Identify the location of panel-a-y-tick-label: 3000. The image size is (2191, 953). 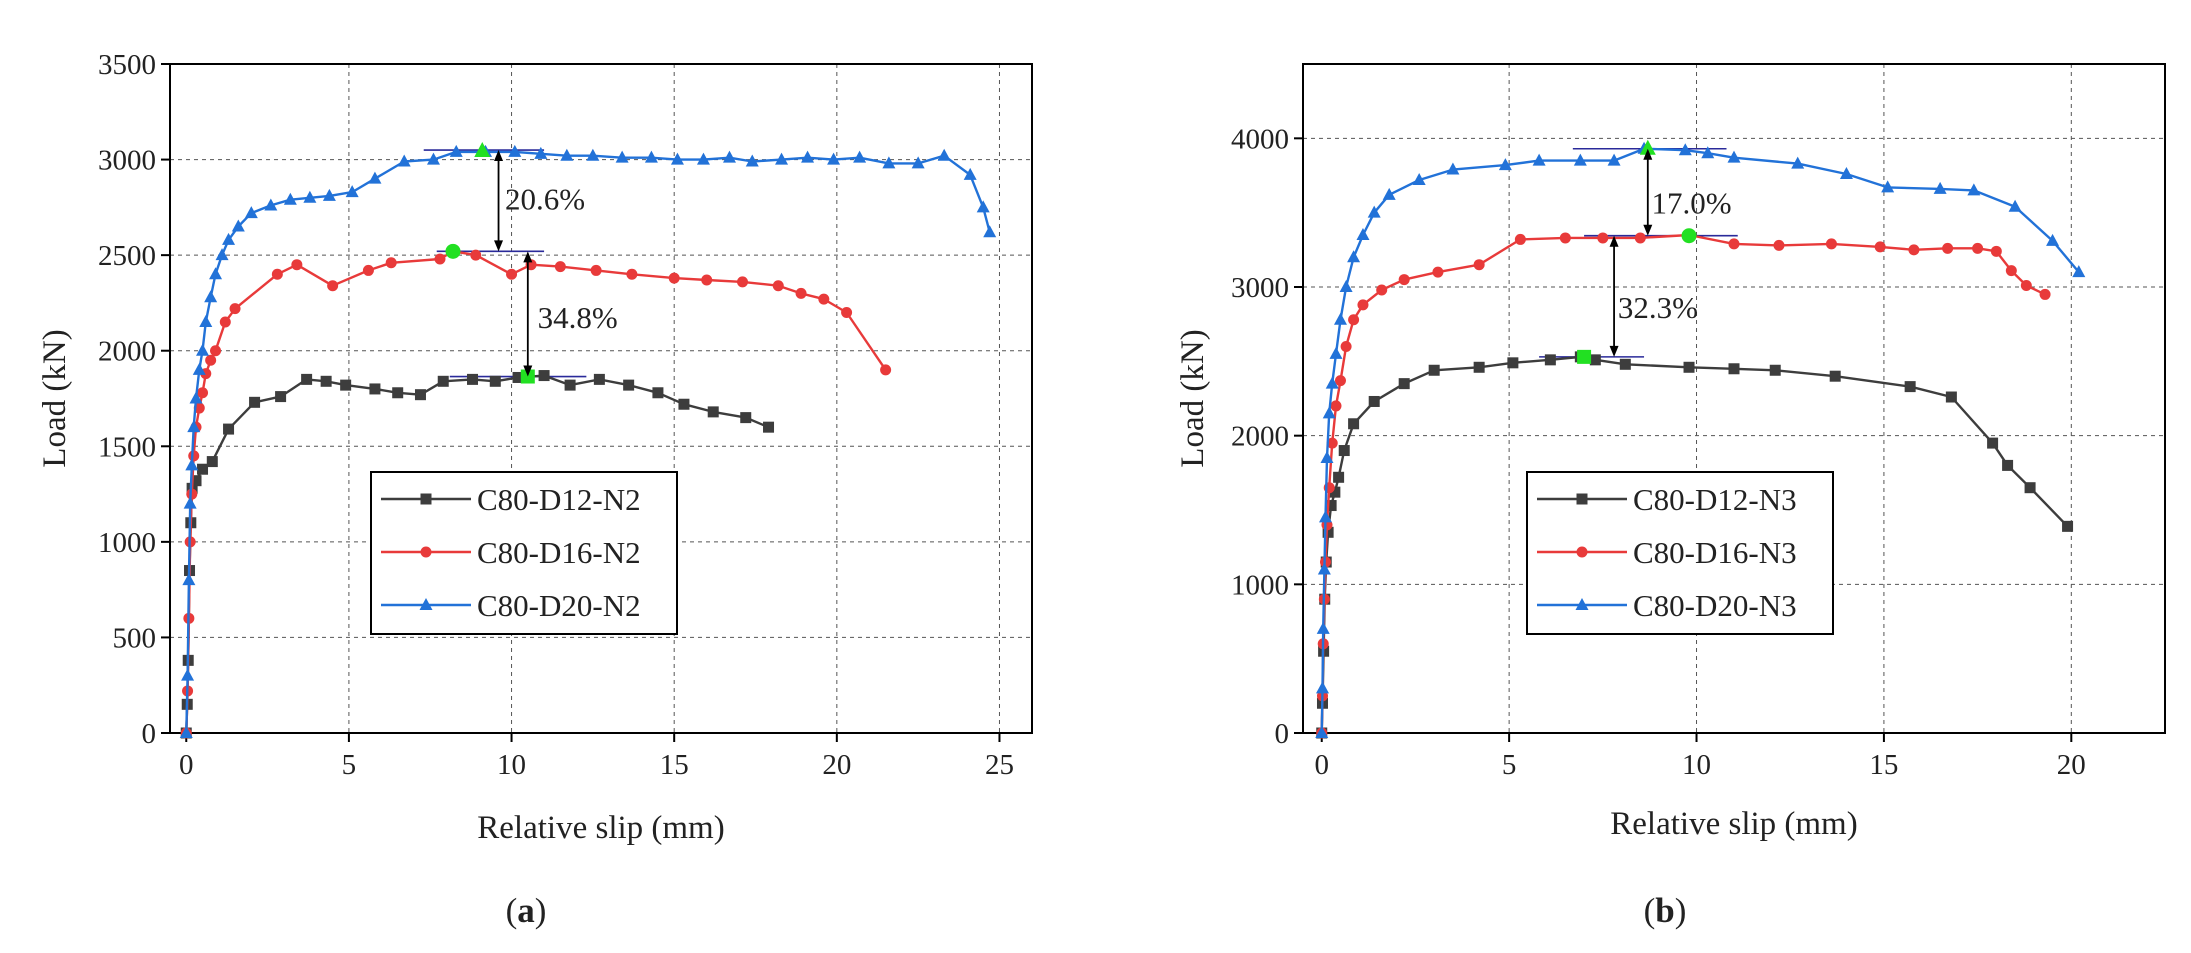
(127, 161).